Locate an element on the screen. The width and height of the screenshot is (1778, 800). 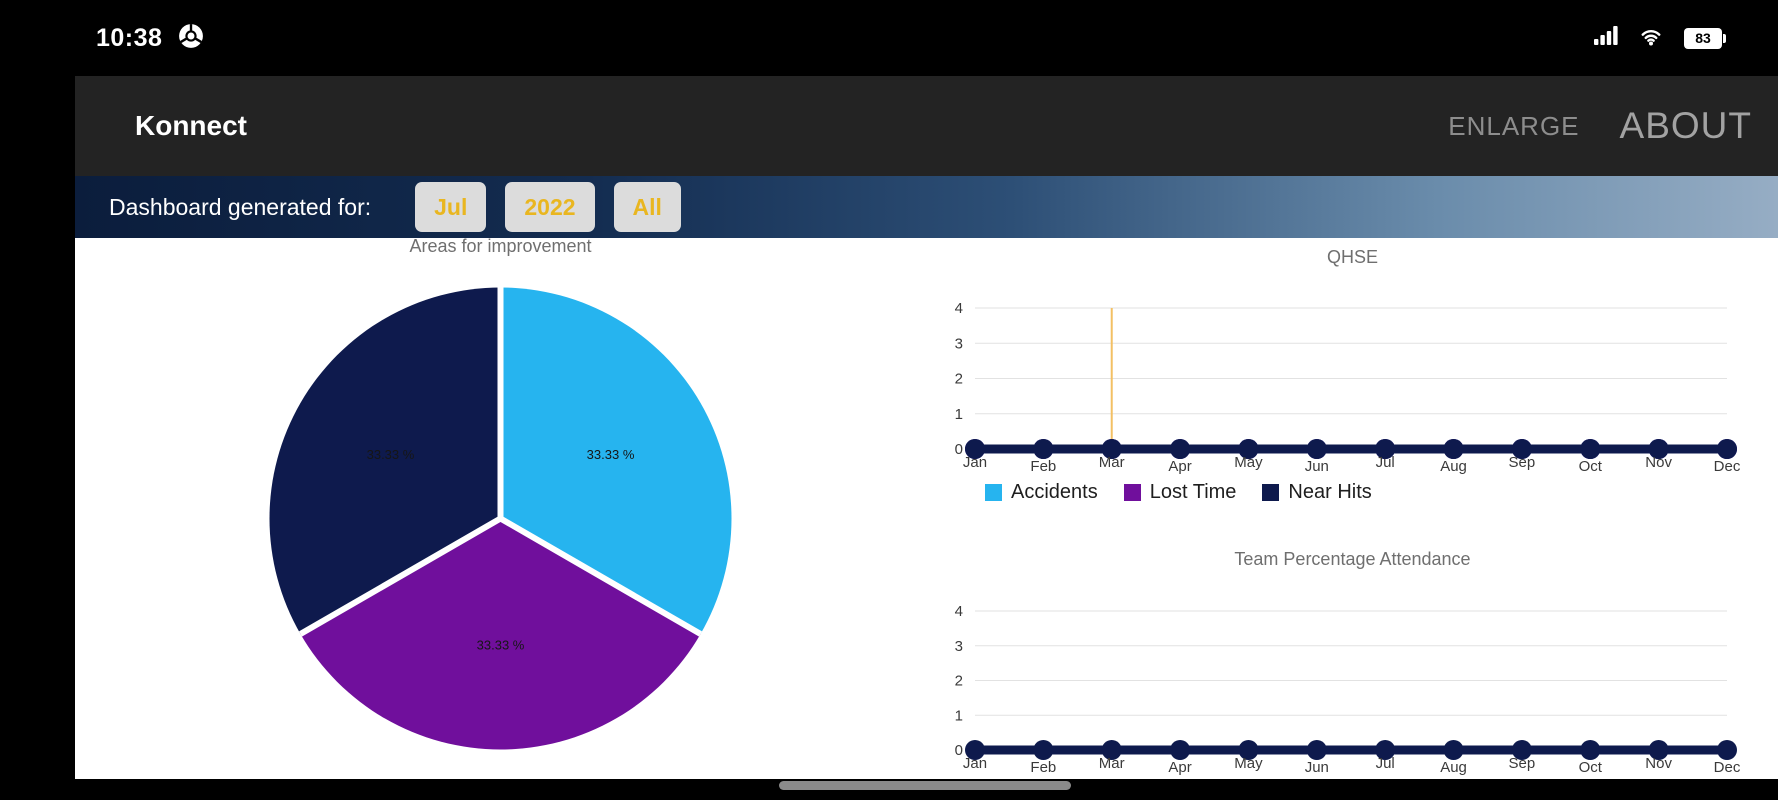
status-bar-right: 83 is located at coordinates (1660, 38).